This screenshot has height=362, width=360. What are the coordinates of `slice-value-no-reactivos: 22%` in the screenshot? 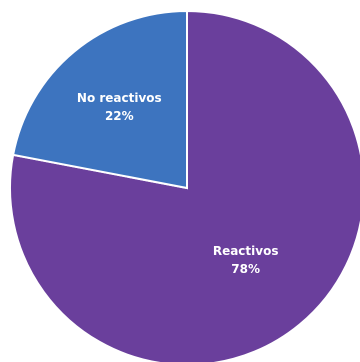 It's located at (119, 116).